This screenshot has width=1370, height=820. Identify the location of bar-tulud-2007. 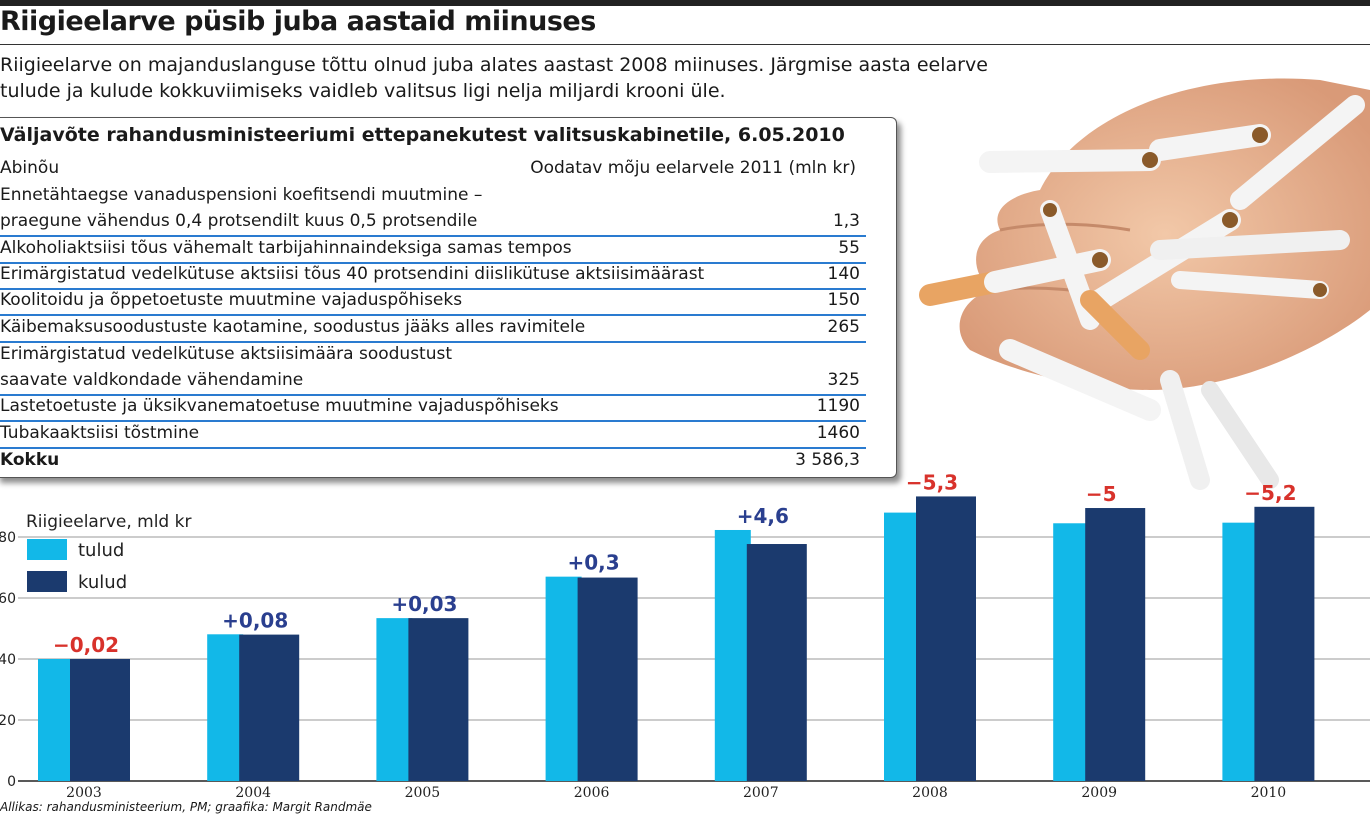
(732, 655).